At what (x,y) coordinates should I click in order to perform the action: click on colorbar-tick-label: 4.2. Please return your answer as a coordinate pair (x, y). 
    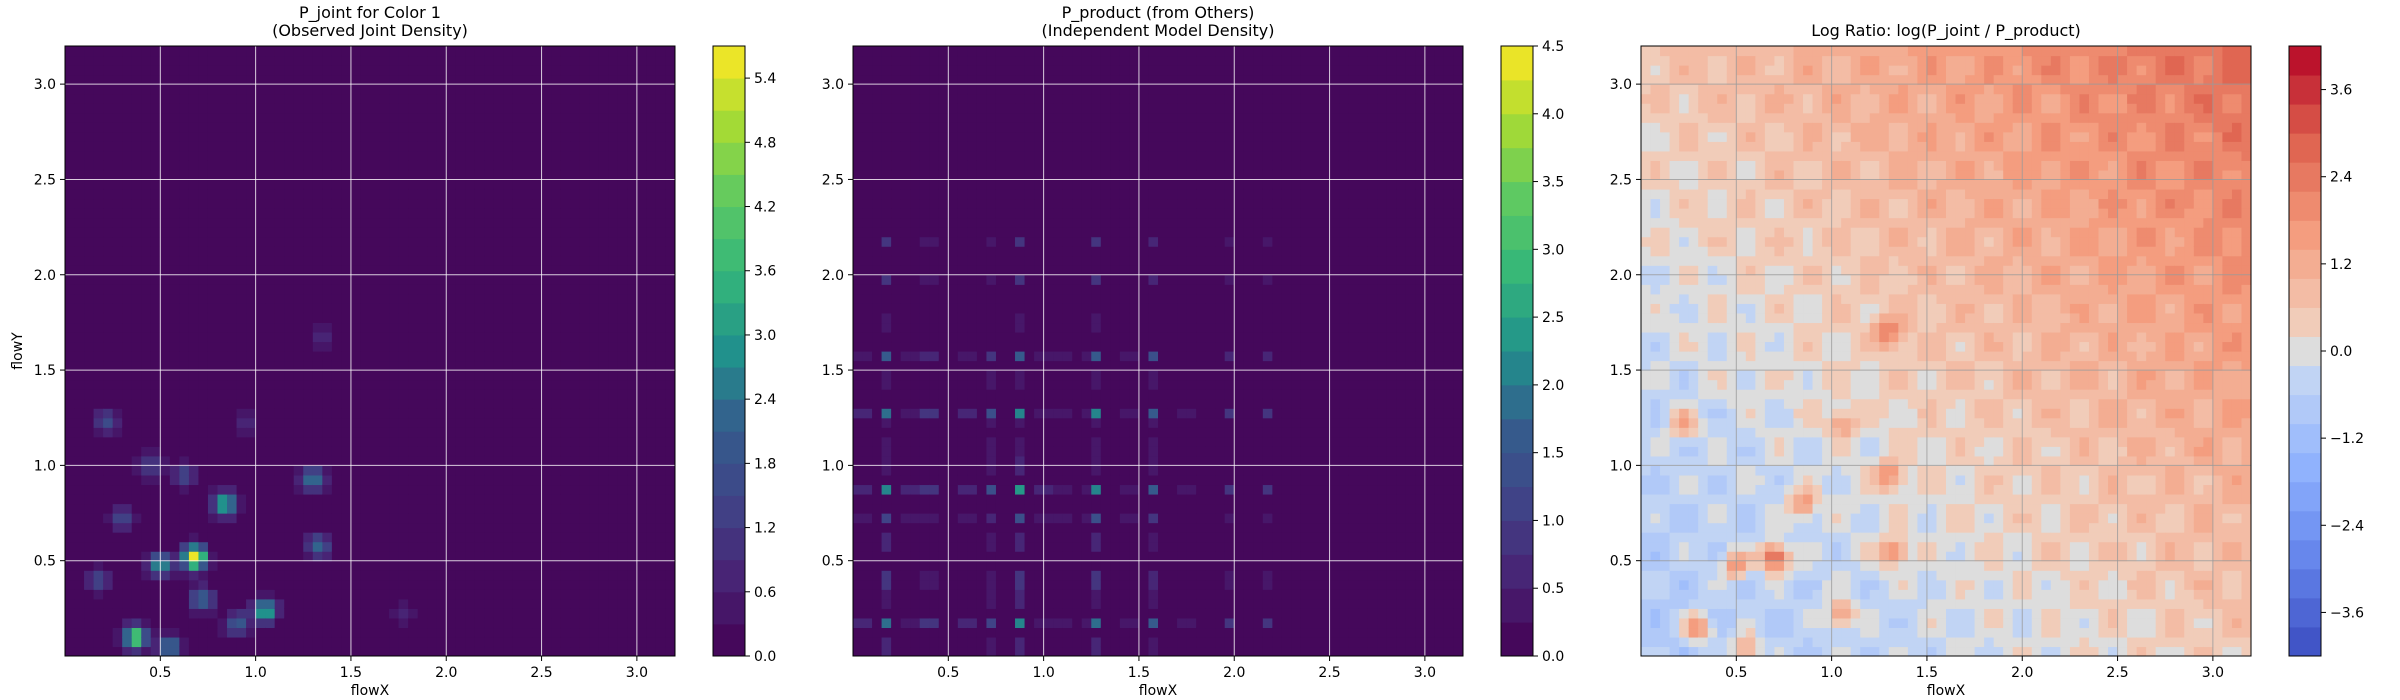
    Looking at the image, I should click on (765, 208).